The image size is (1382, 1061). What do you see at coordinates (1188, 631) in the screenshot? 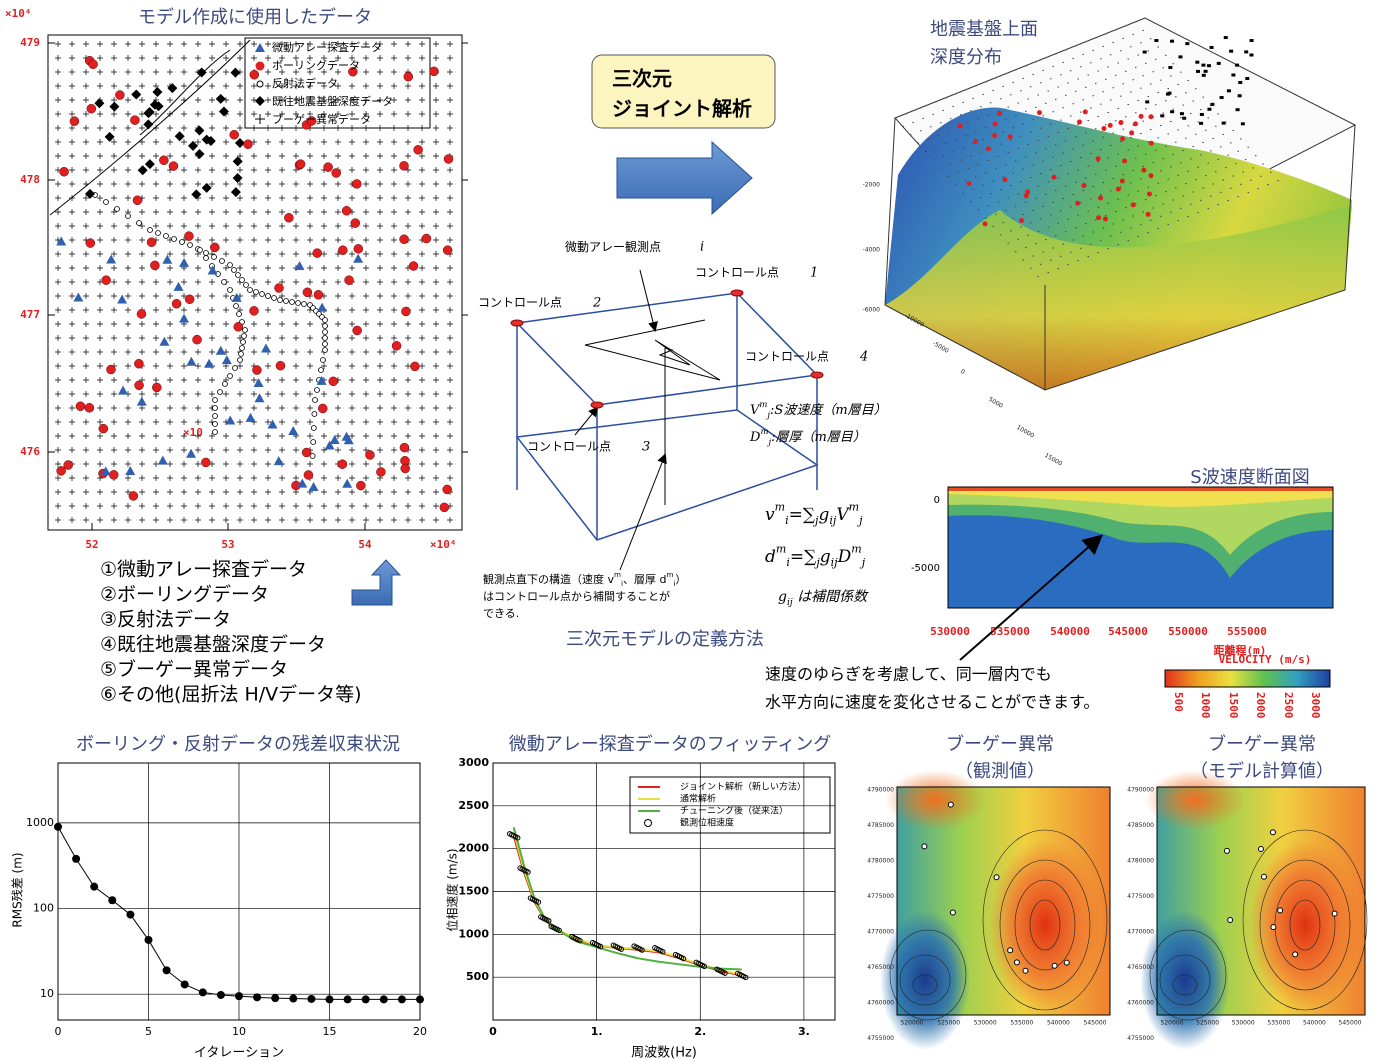
I see `section-x-tick: 550000` at bounding box center [1188, 631].